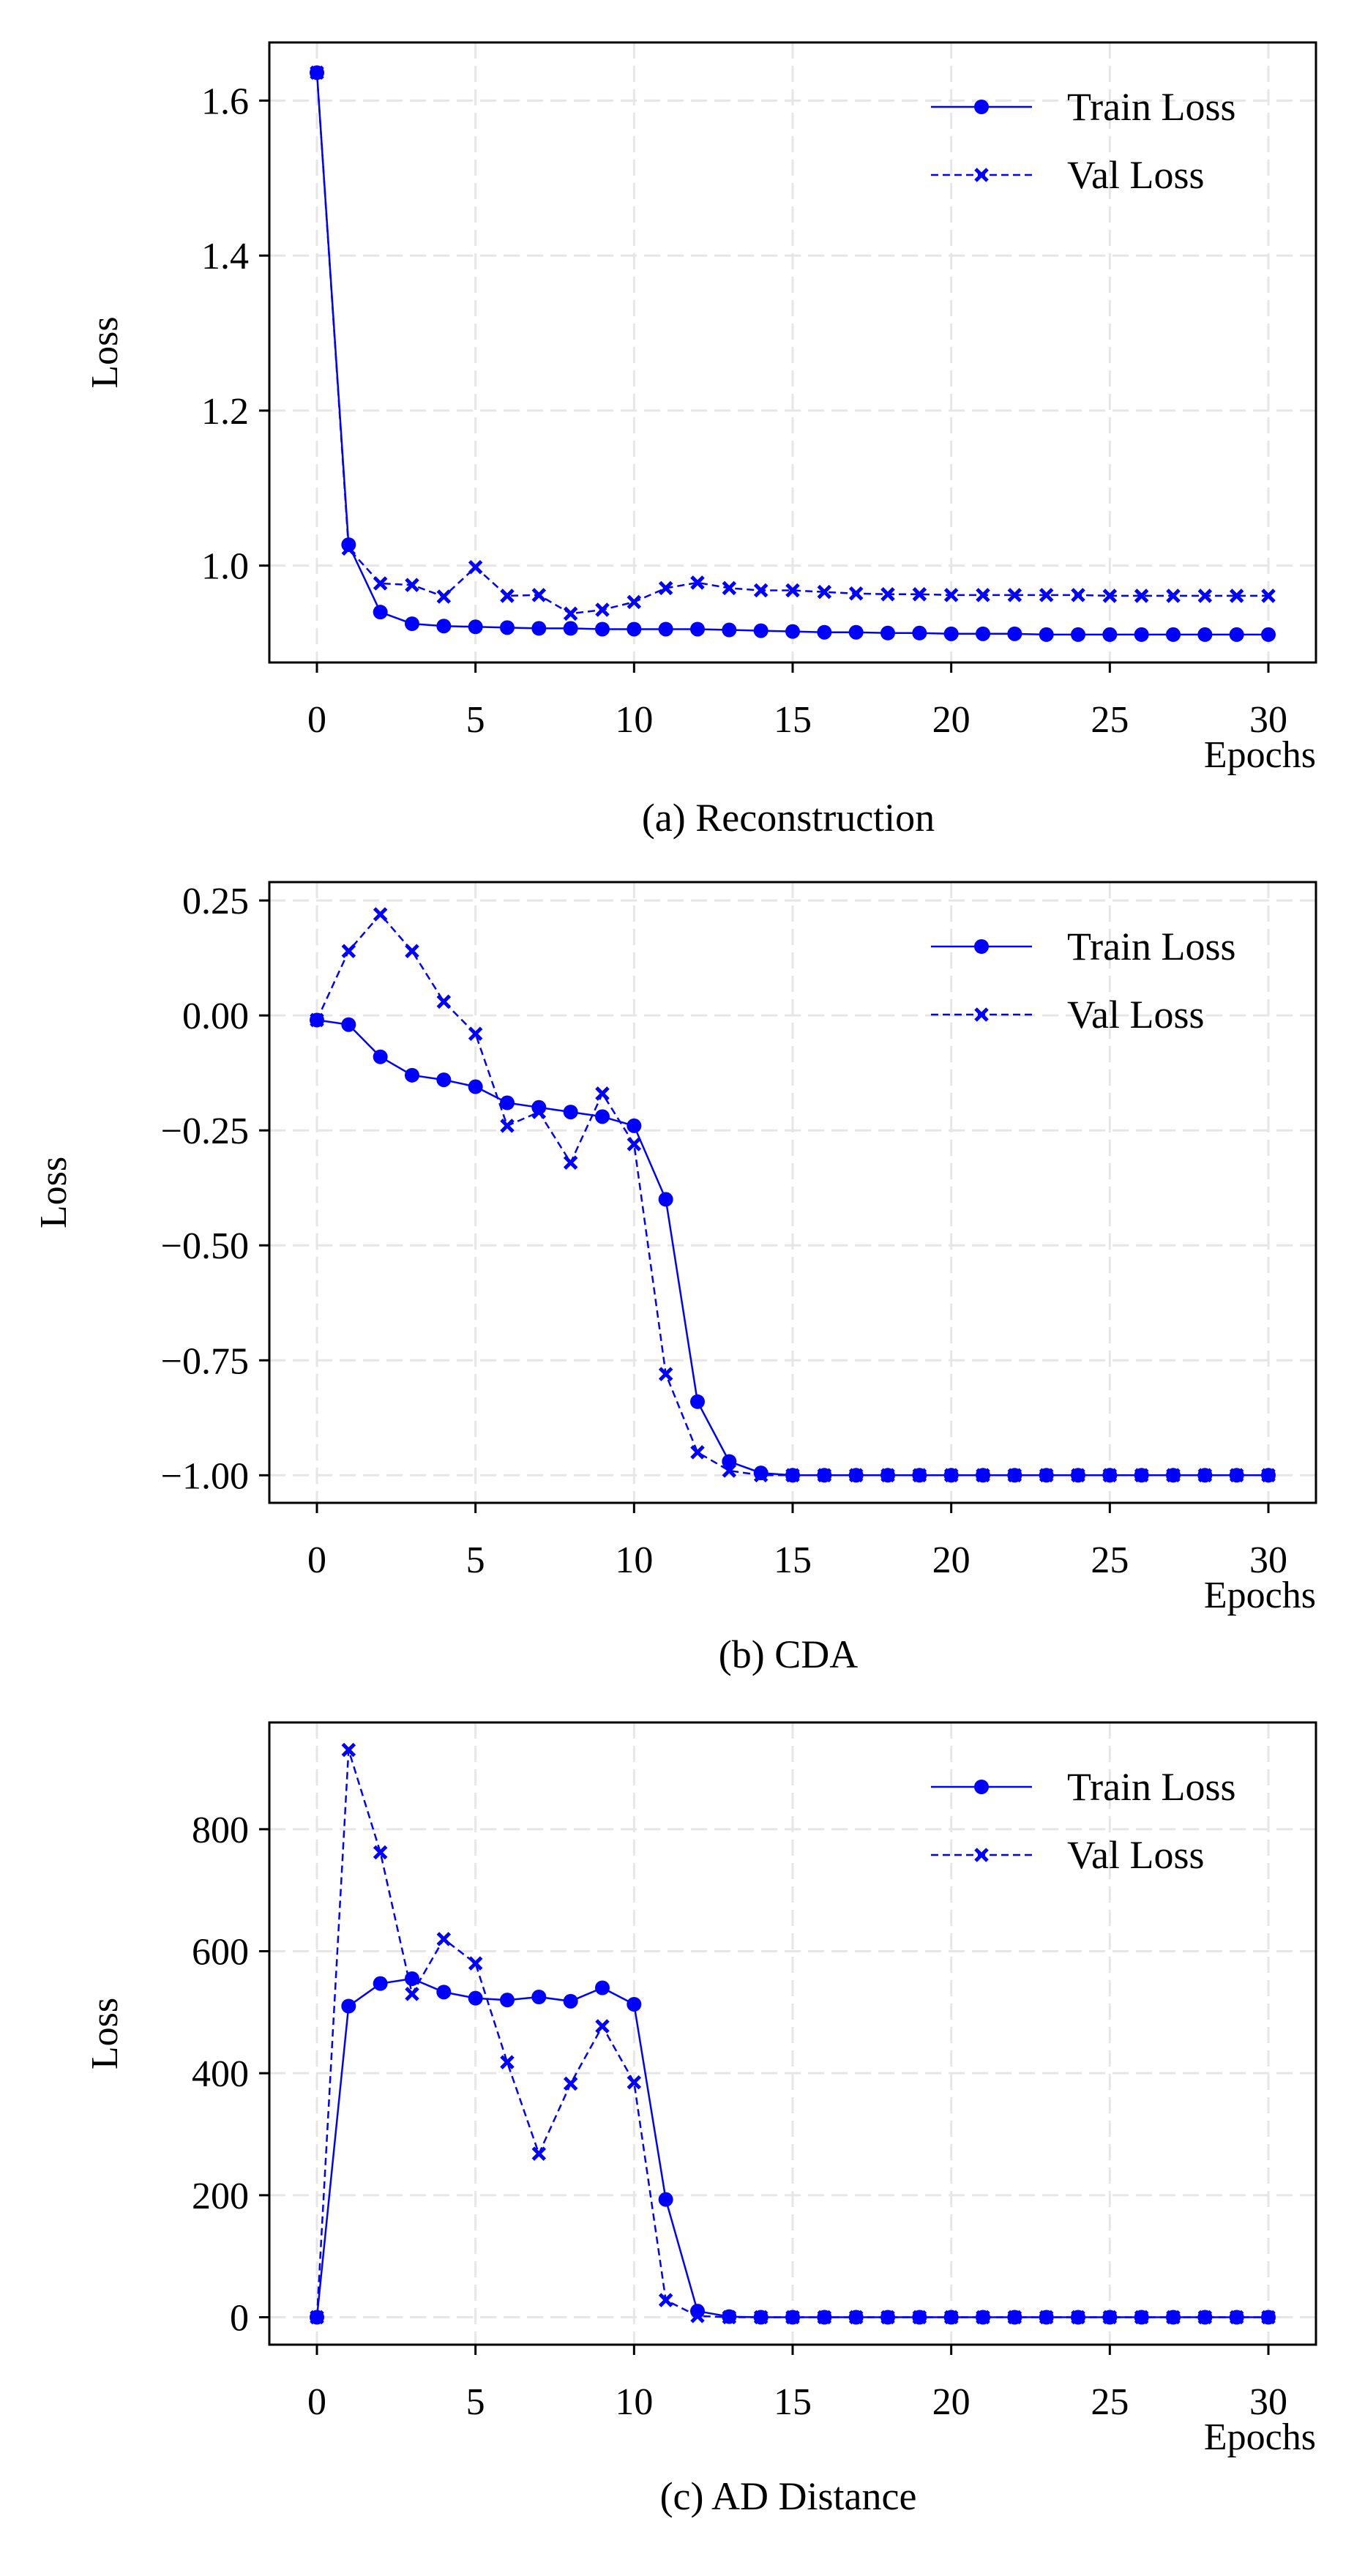 Image resolution: width=1365 pixels, height=2576 pixels. What do you see at coordinates (476, 1560) in the screenshot?
I see `x-tick-label: 5` at bounding box center [476, 1560].